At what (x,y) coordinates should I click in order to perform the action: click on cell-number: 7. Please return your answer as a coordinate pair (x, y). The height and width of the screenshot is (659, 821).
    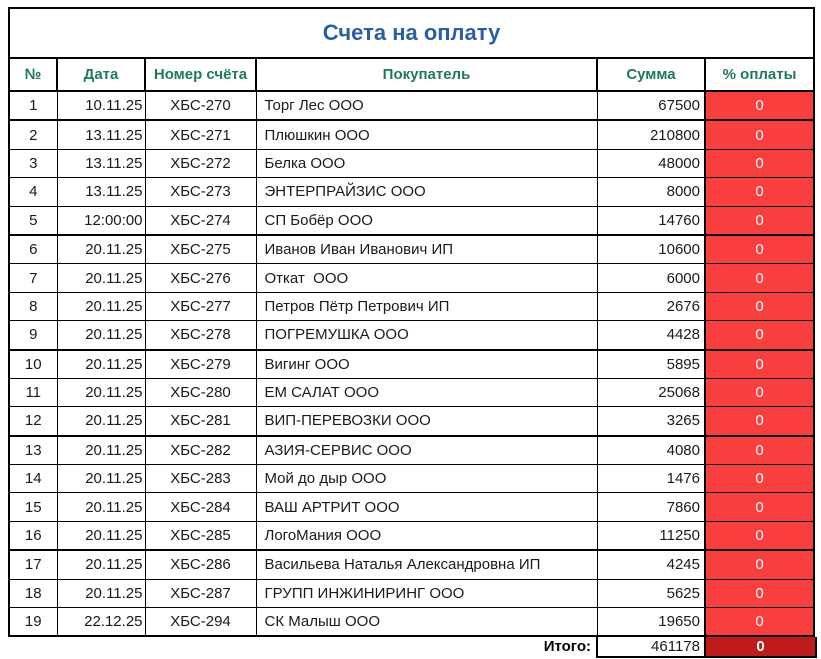
    Looking at the image, I should click on (33, 278).